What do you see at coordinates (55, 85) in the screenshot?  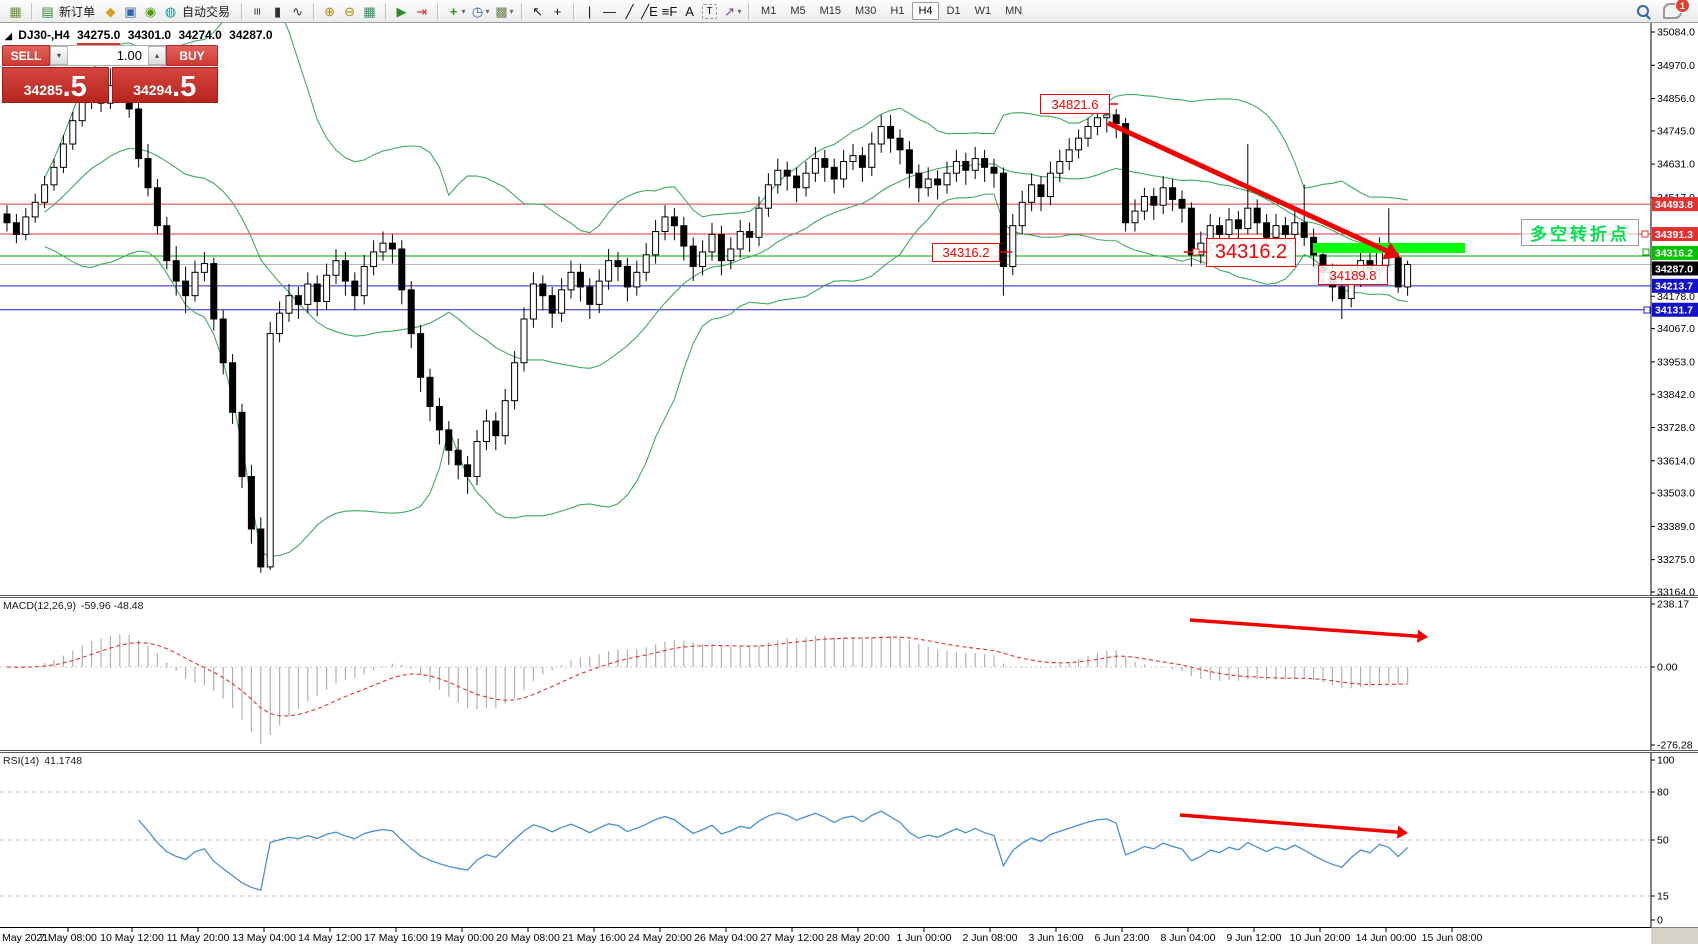 I see `sell-price-display: 34285.5` at bounding box center [55, 85].